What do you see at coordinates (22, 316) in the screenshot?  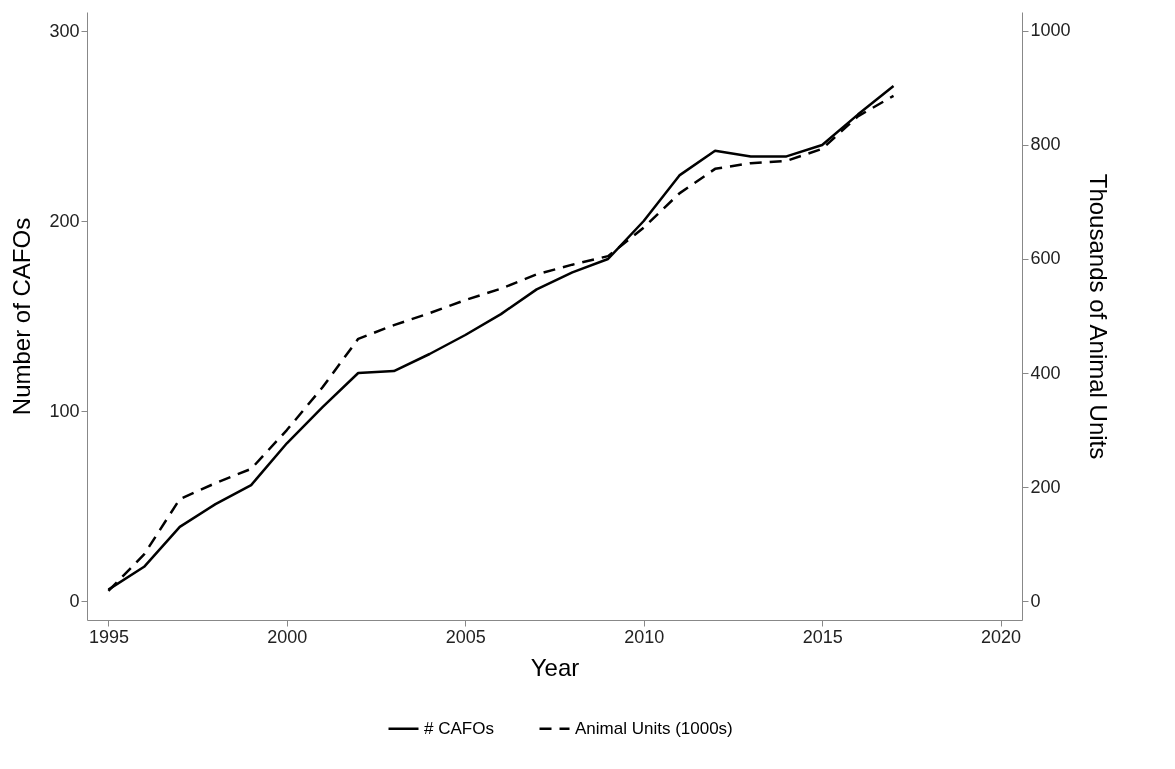 I see `y-axis-title: Number of CAFOs` at bounding box center [22, 316].